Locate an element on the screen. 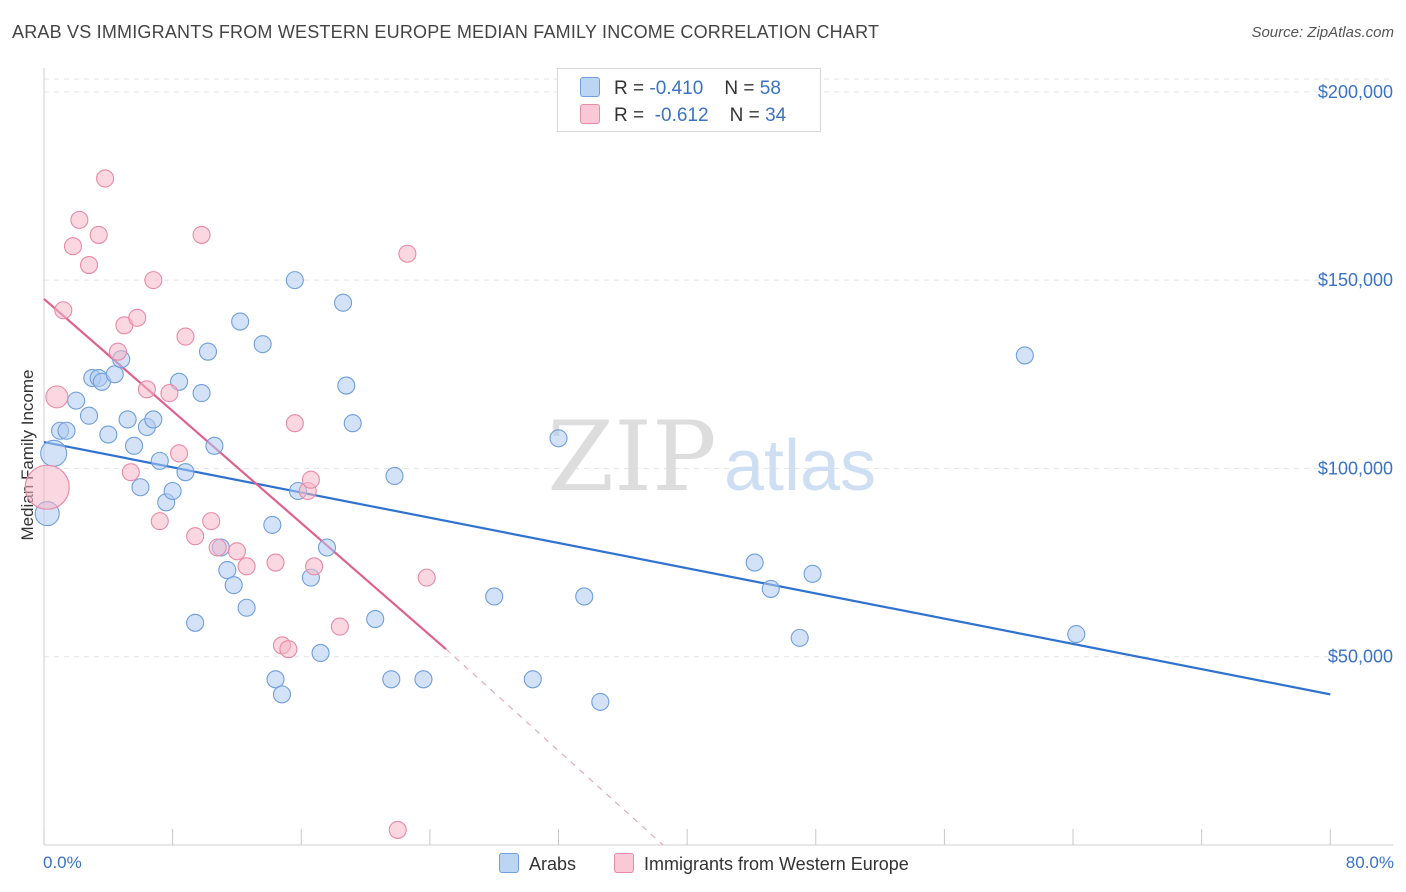 The width and height of the screenshot is (1406, 892). bottom-legend-arabs: Arabs is located at coordinates (537, 864).